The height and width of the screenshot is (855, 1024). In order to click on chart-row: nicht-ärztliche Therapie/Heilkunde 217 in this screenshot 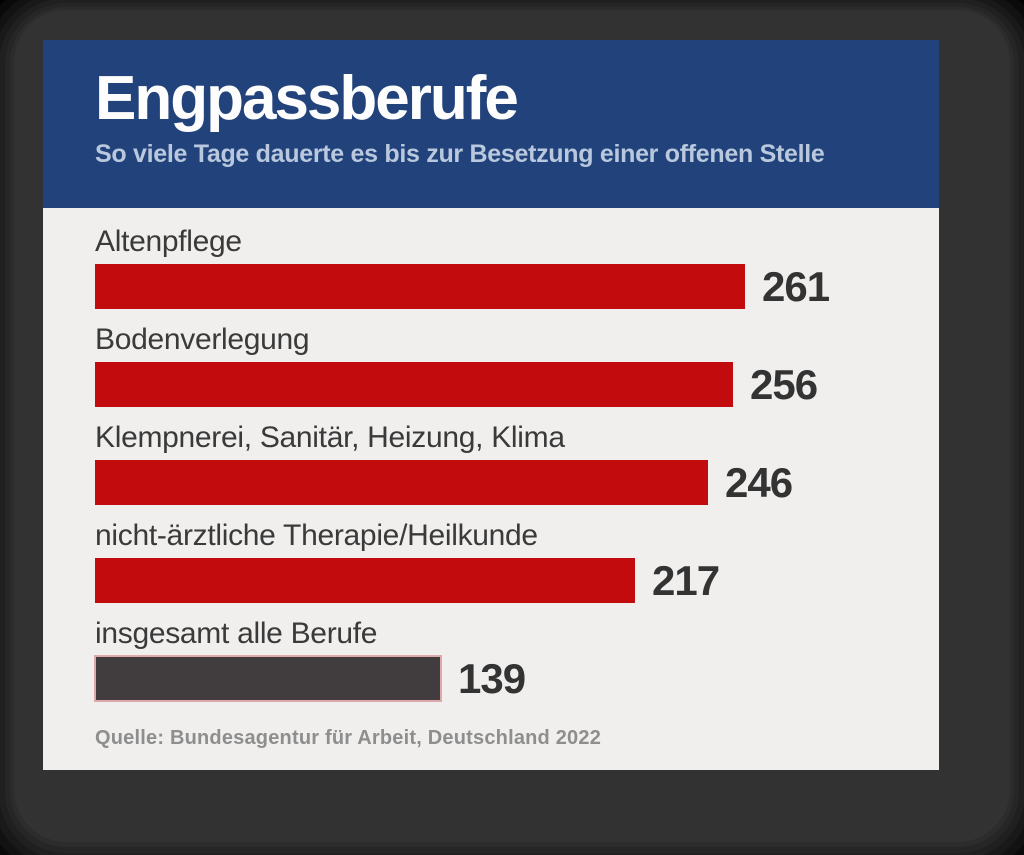, I will do `click(507, 560)`.